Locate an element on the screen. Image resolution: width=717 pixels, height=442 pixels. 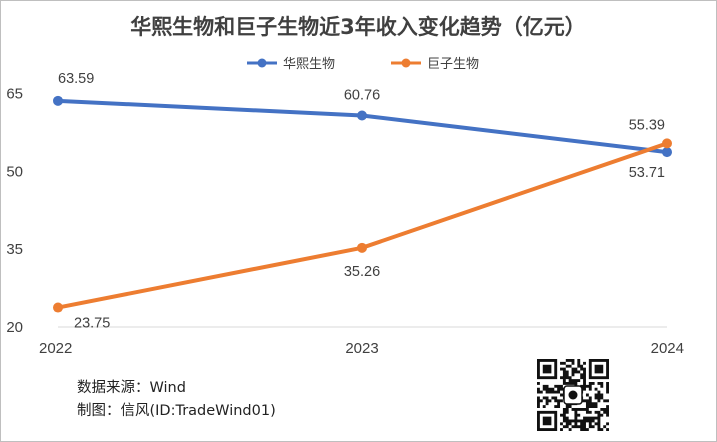
data-label-s1-2: 60.76 is located at coordinates (362, 96).